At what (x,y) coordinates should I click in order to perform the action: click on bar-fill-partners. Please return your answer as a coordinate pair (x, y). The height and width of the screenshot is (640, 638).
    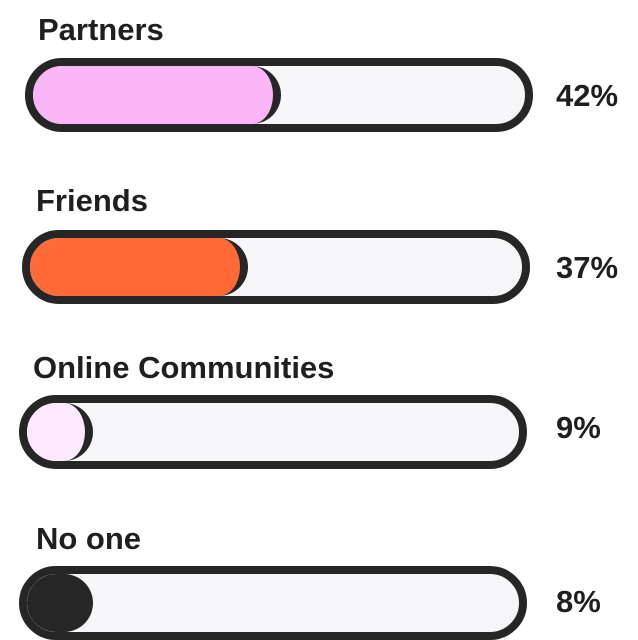
    Looking at the image, I should click on (157, 95).